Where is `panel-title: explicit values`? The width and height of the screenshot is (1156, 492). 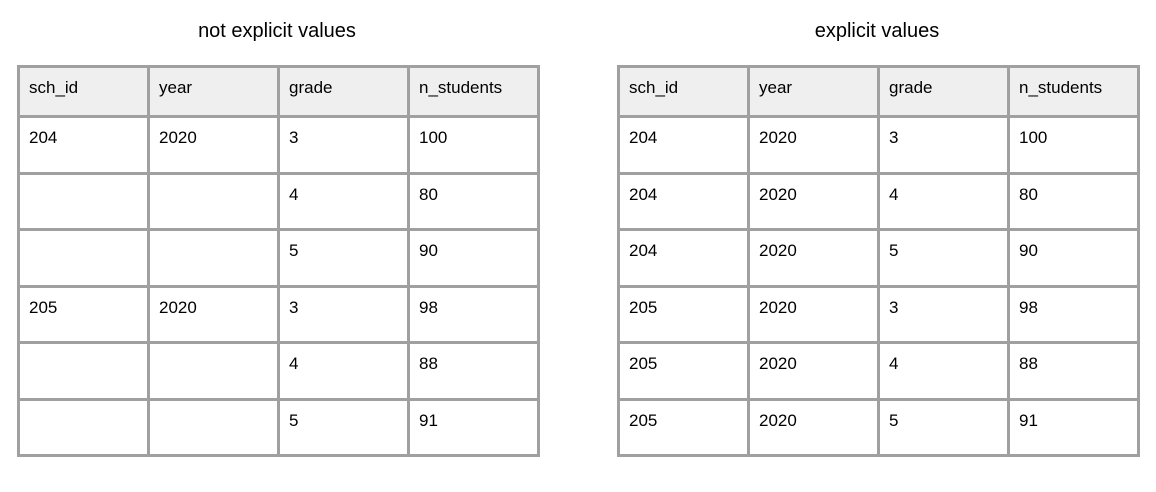
panel-title: explicit values is located at coordinates (877, 31).